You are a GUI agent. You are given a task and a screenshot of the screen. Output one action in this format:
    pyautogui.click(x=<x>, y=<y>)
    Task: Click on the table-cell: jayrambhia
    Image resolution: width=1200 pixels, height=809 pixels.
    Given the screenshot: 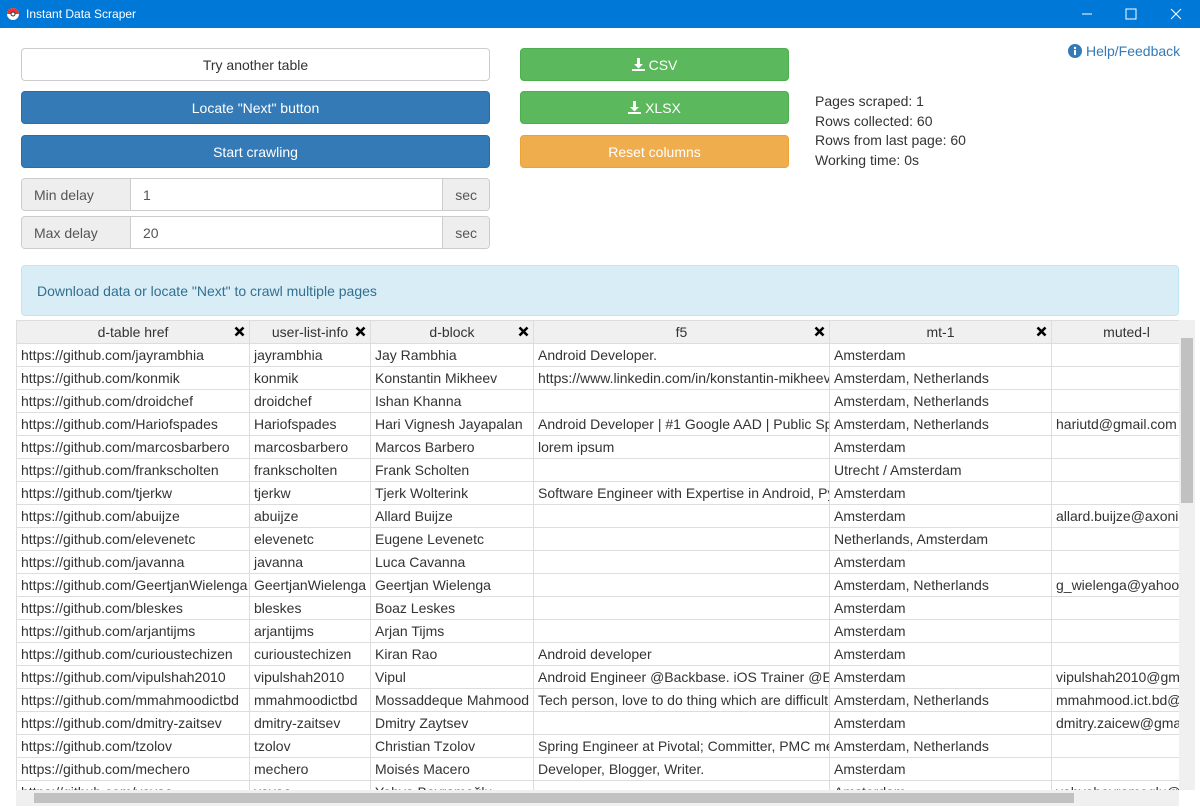 What is the action you would take?
    pyautogui.click(x=310, y=355)
    